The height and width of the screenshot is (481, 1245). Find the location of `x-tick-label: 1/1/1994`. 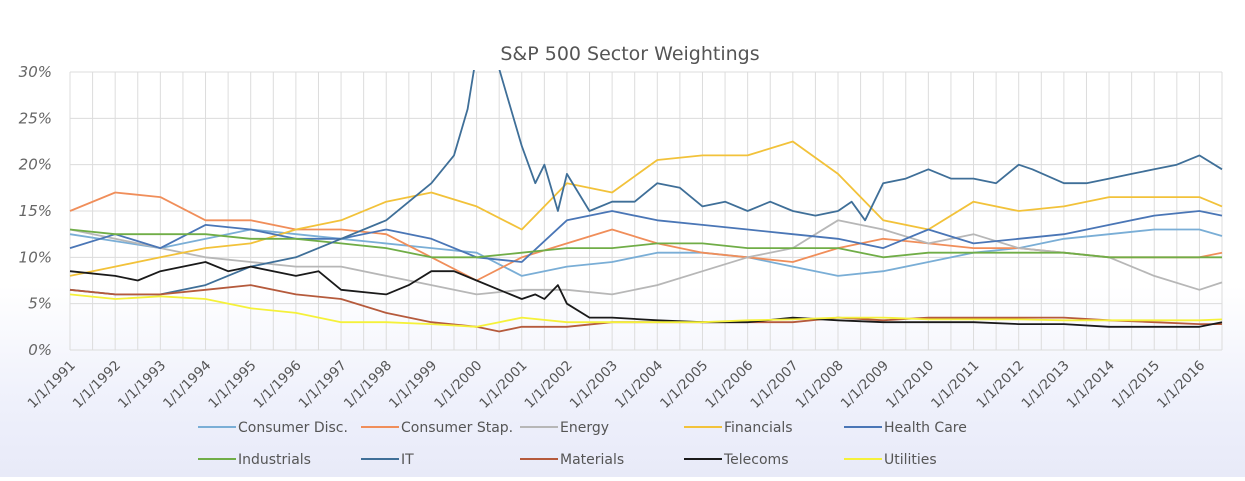

x-tick-label: 1/1/1994 is located at coordinates (187, 385).